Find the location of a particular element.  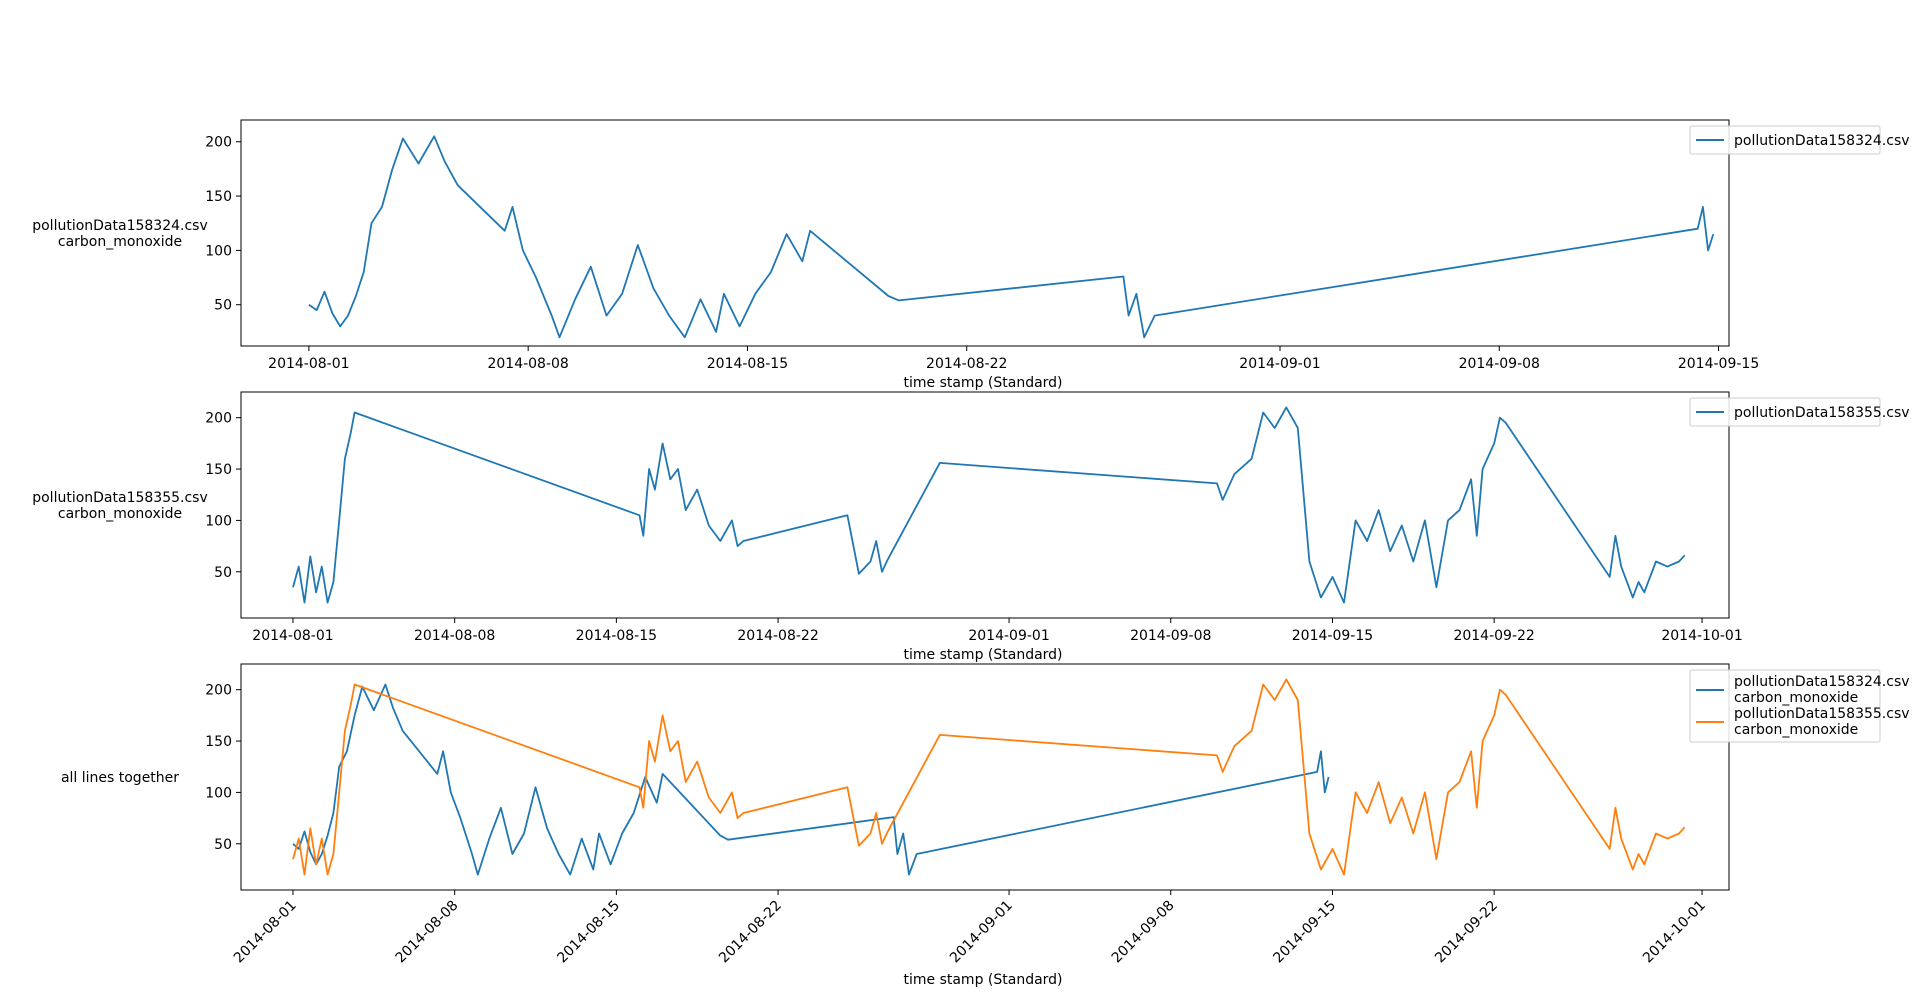

y-axis-label: pollutionData158324.csv is located at coordinates (120, 226).